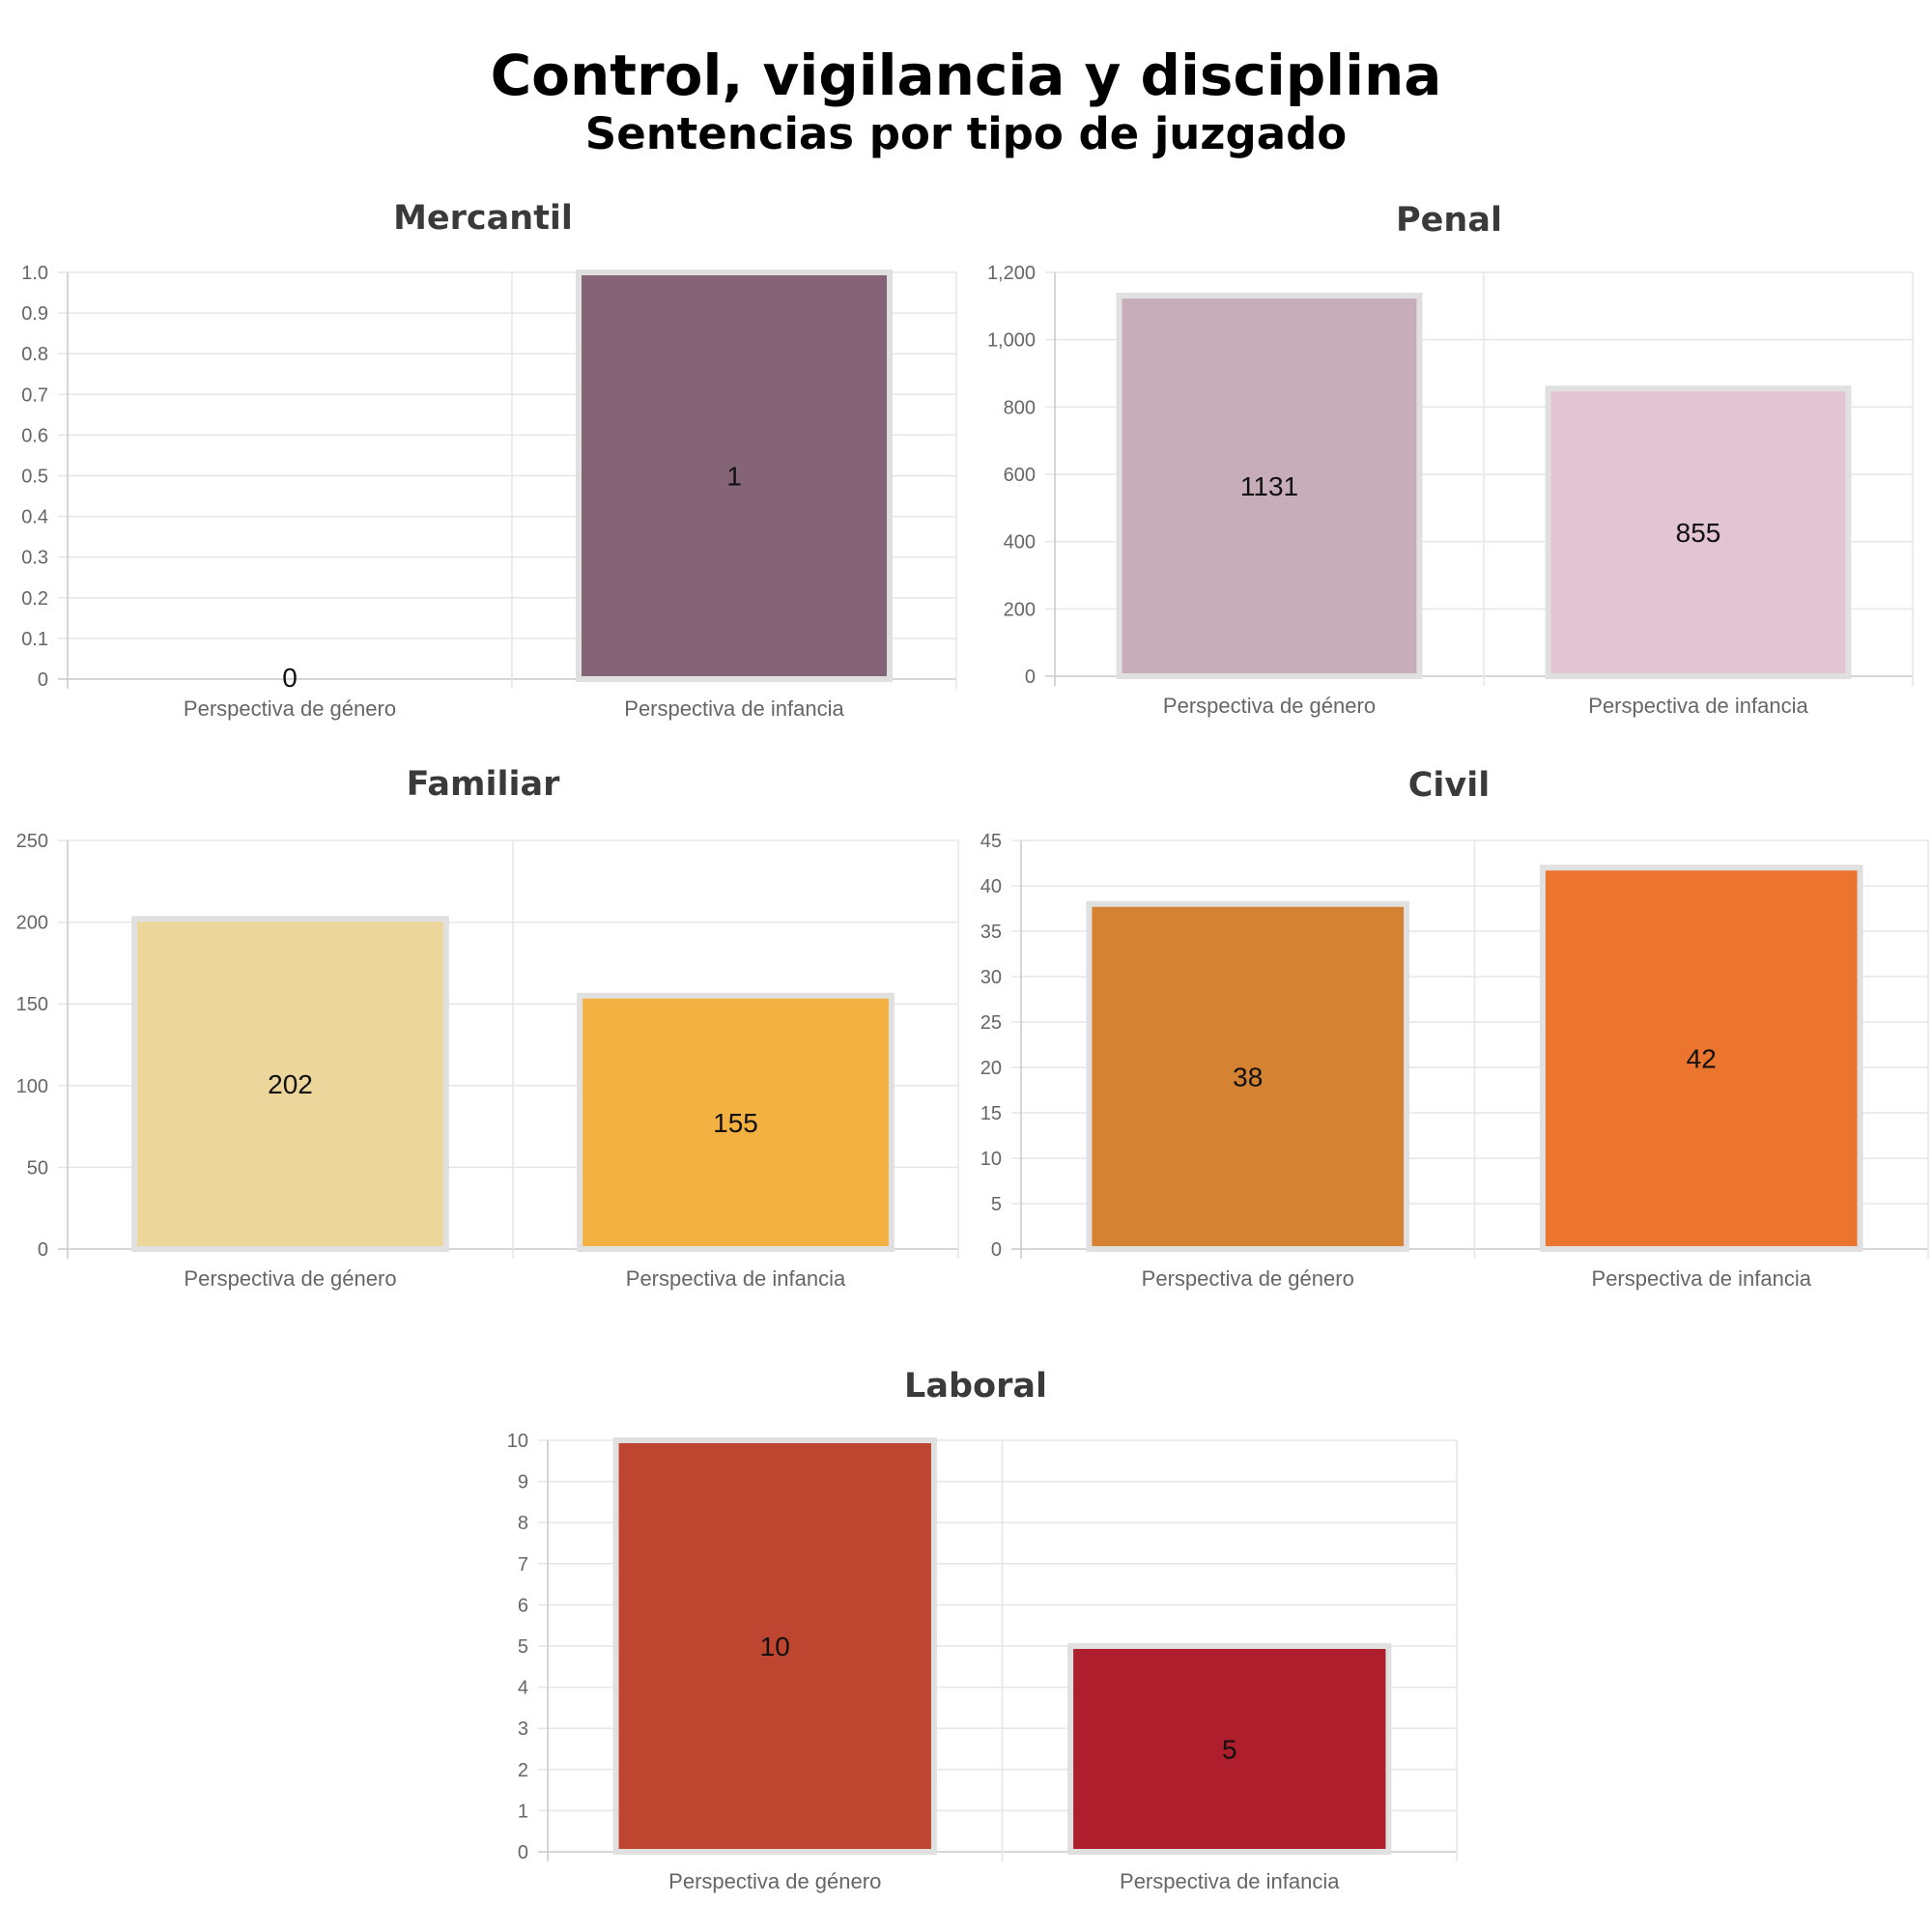 The image size is (1932, 1932). I want to click on penal-y-tick-label: 200, so click(1020, 609).